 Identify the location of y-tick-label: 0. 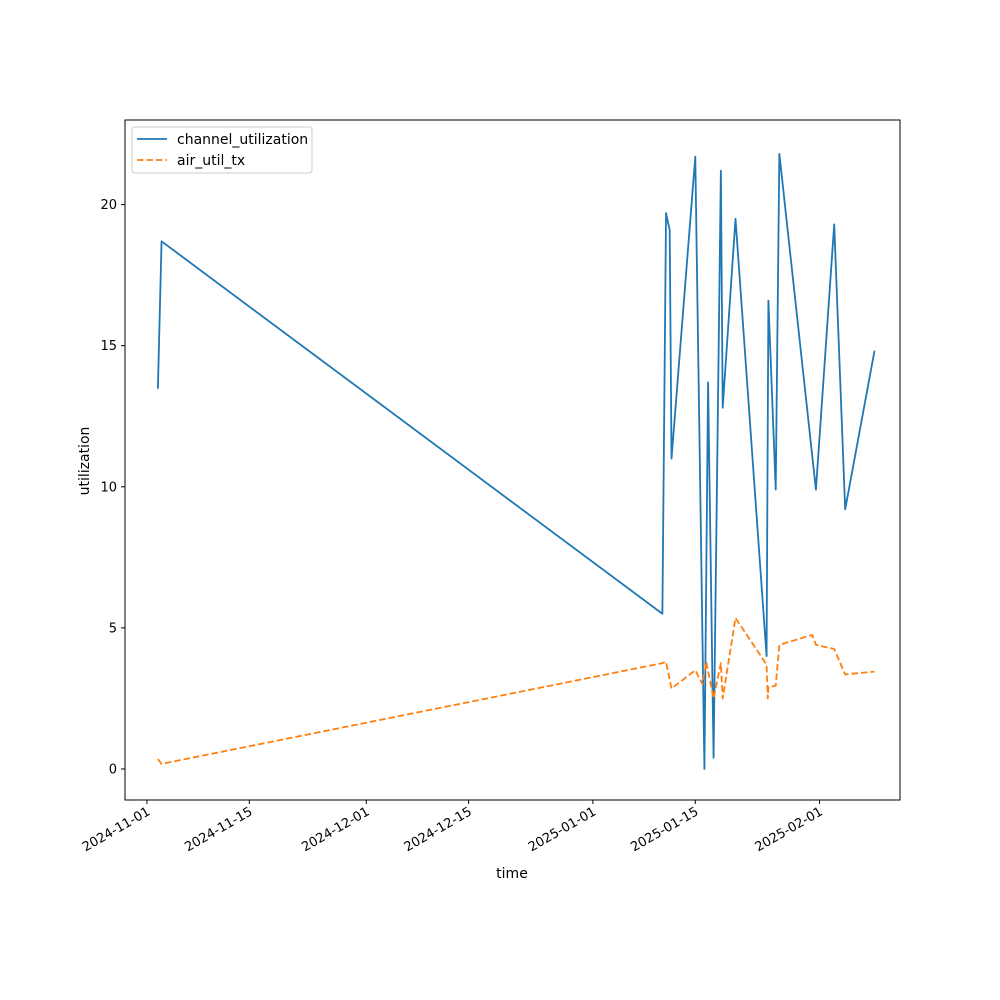
(113, 769).